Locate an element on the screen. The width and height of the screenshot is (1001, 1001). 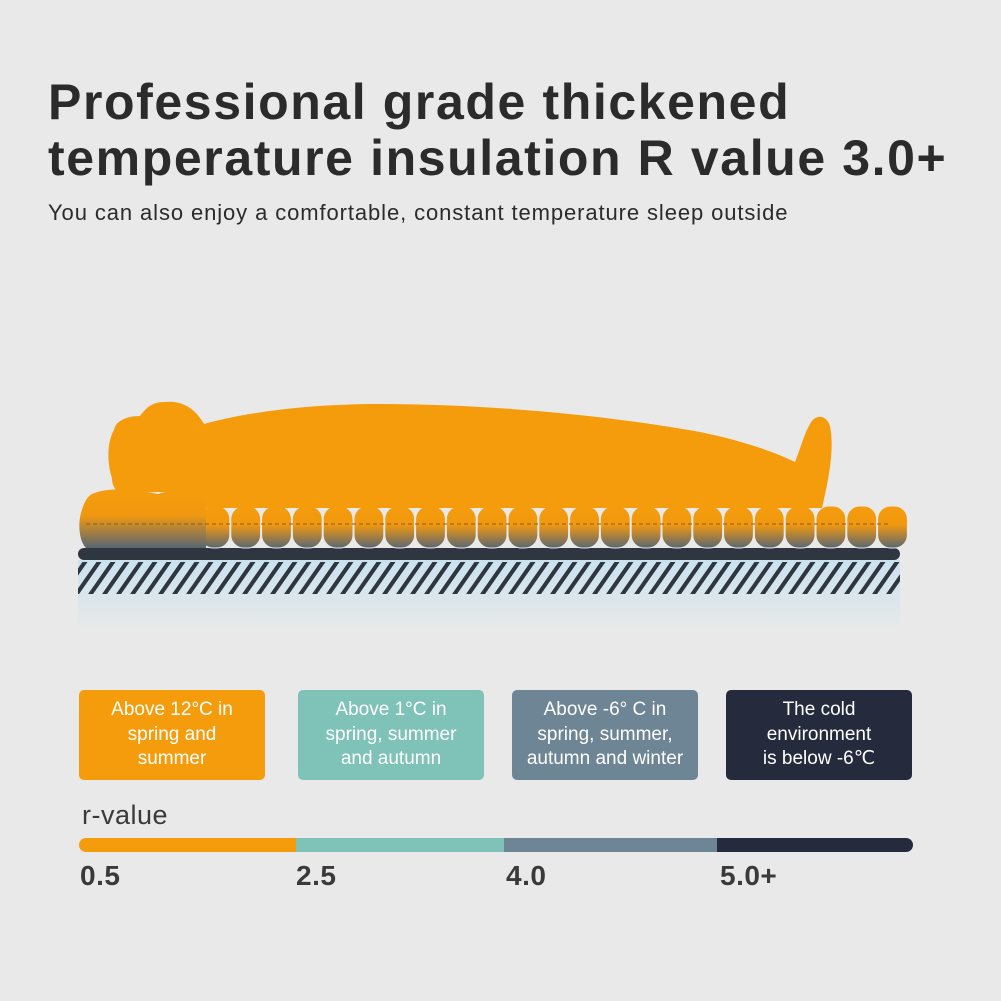
season-label: Above 12°C in spring and summer is located at coordinates (172, 734).